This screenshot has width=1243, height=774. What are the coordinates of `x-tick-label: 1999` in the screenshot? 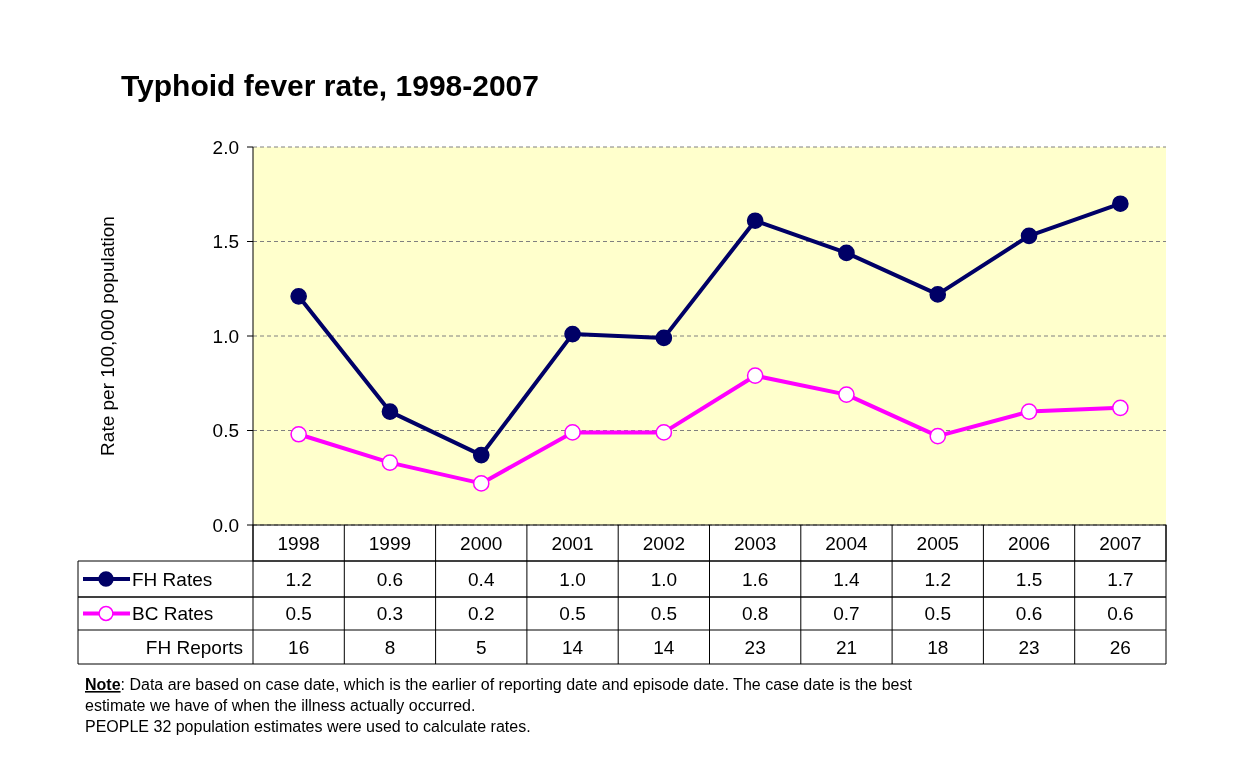 It's located at (390, 543).